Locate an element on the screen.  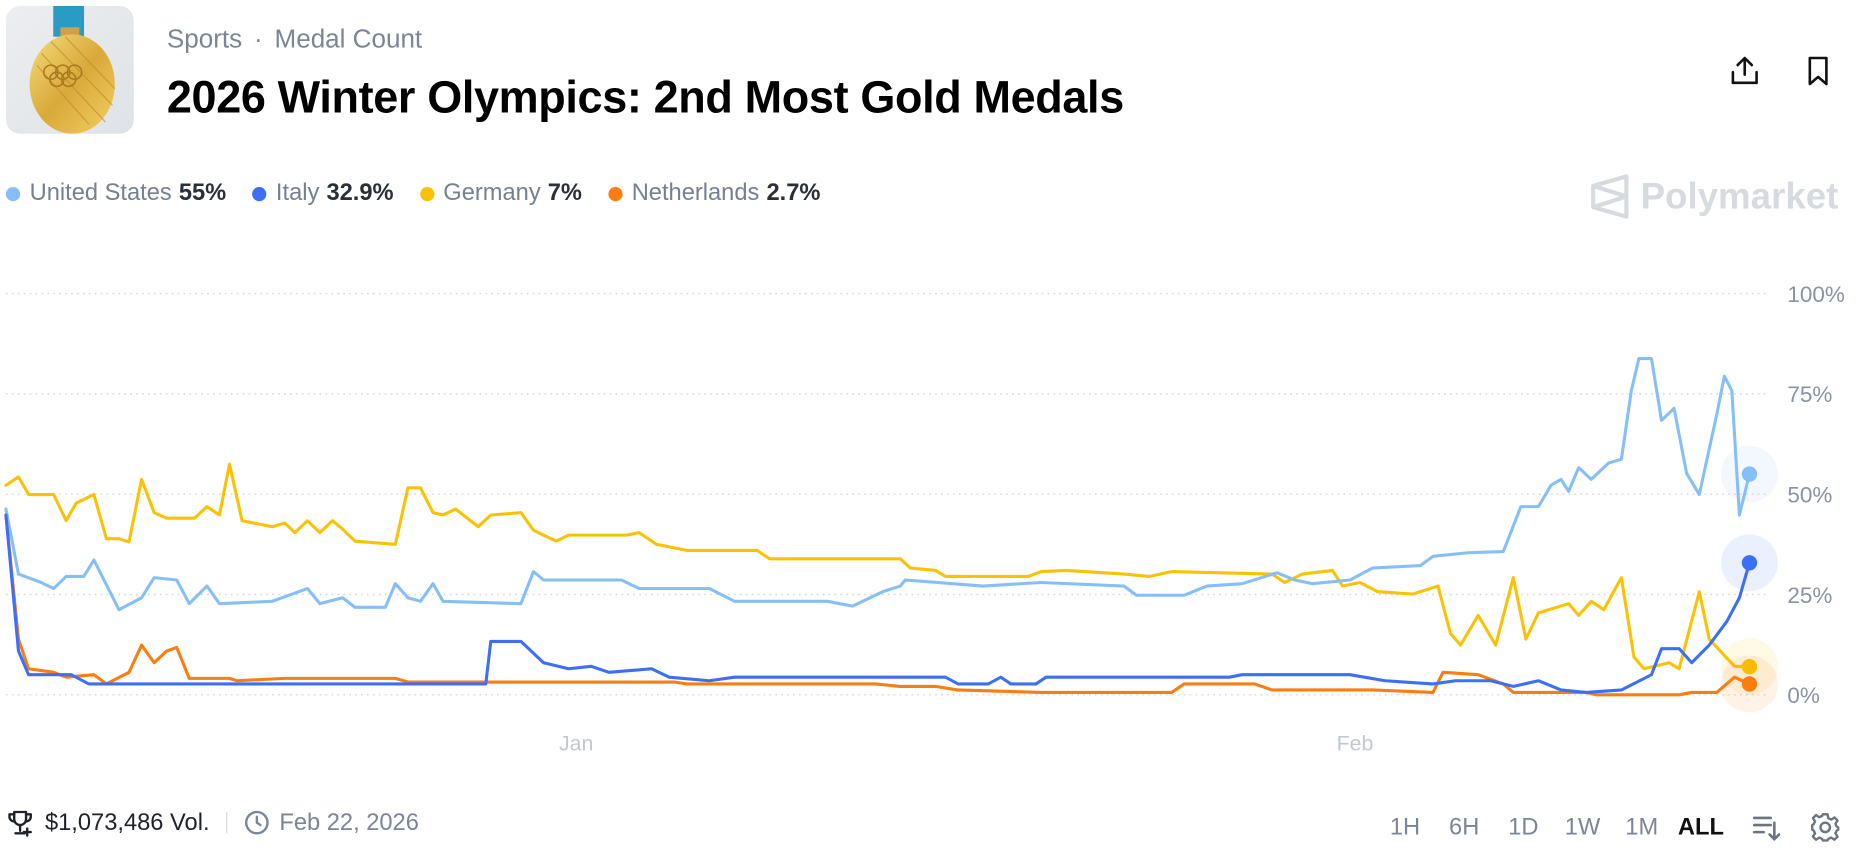
endpoint-marker-united-states is located at coordinates (1749, 474).